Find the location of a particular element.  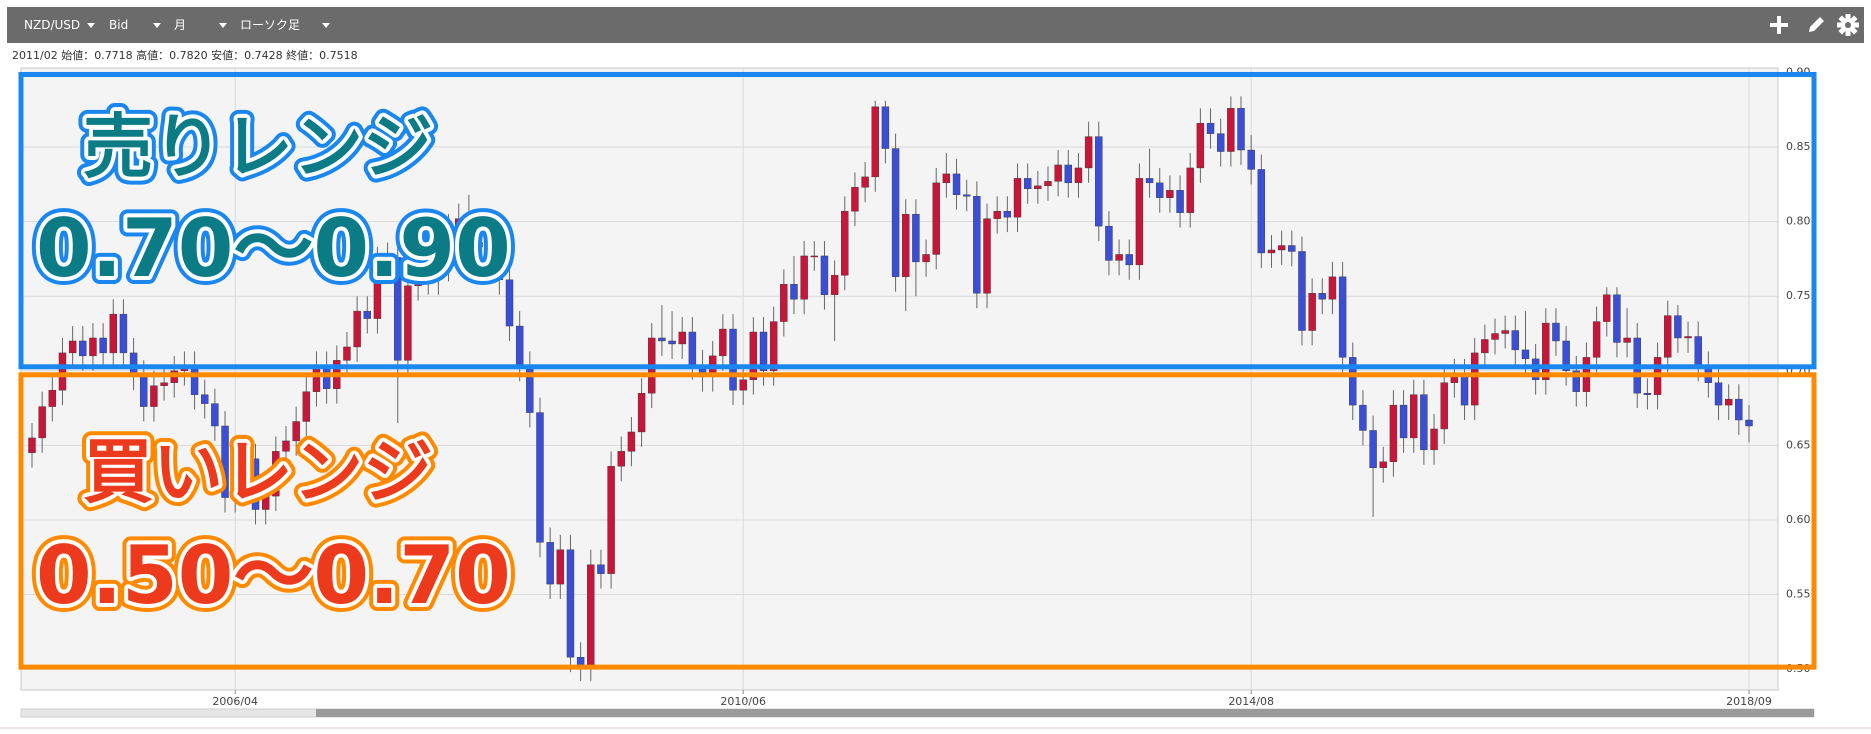

add-icon is located at coordinates (1779, 25).